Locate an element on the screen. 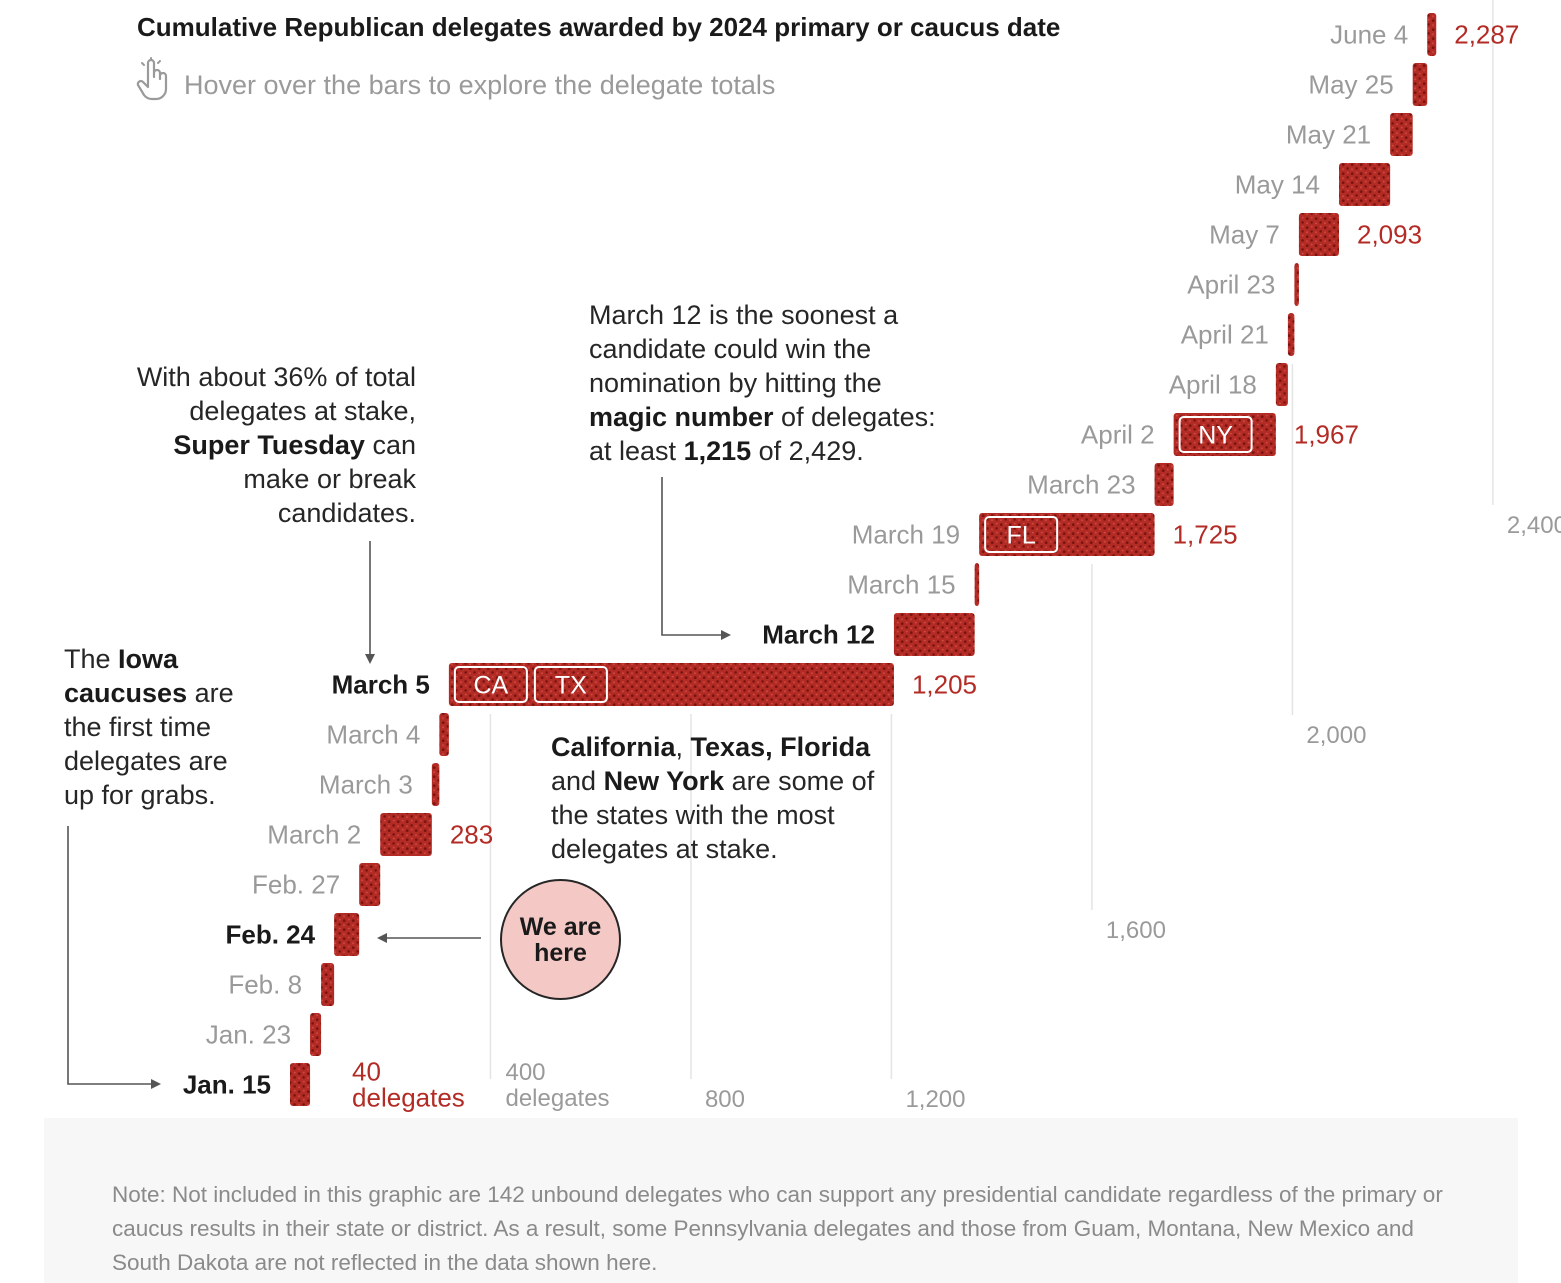 The image size is (1561, 1283). x-tick-label: 800 is located at coordinates (725, 1099).